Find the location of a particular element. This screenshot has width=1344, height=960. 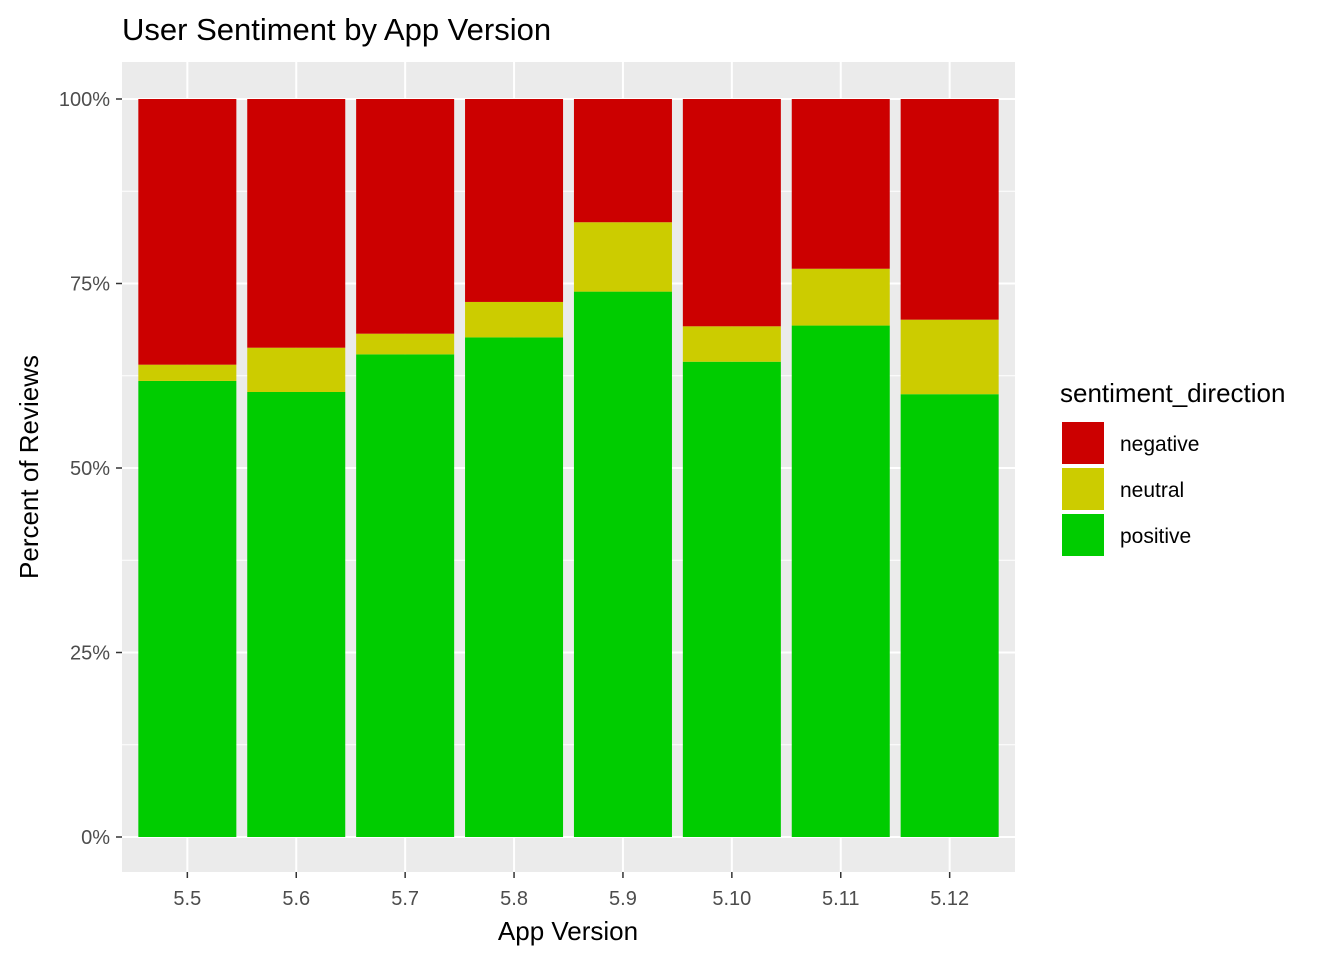

bar-positive-5.12 is located at coordinates (949, 615).